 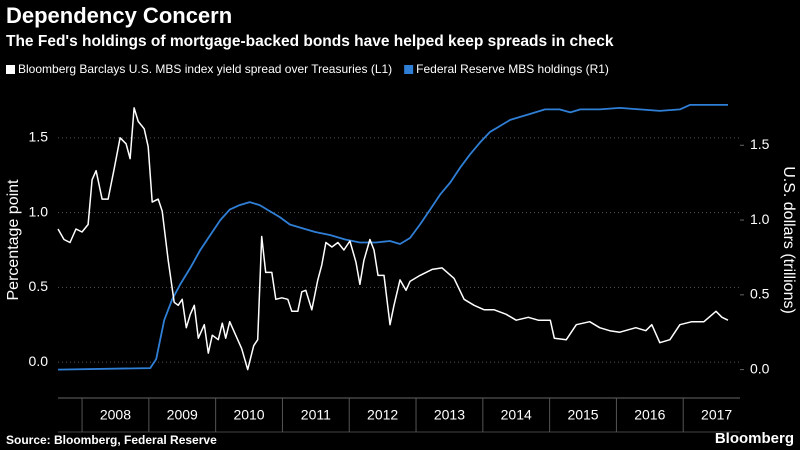 I want to click on y-tick-label: 0.0, so click(x=39, y=361).